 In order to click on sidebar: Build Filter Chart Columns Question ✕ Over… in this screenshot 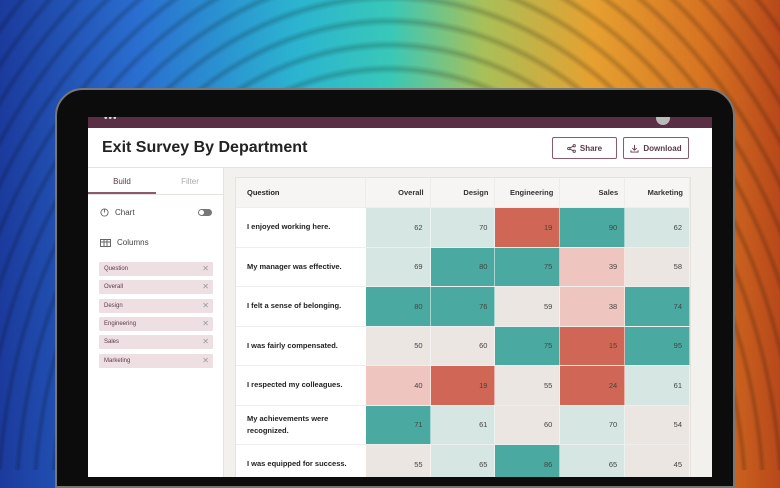, I will do `click(156, 322)`.